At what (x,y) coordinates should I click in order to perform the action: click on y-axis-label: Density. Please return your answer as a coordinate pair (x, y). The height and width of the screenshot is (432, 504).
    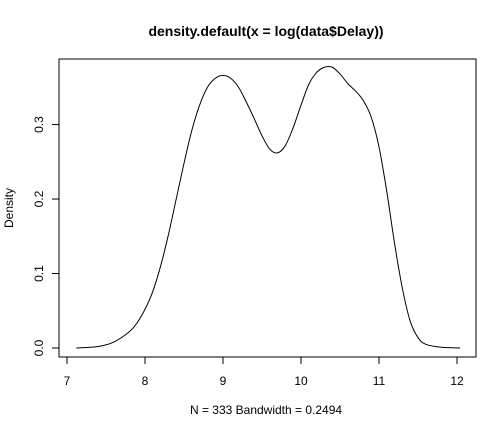
    Looking at the image, I should click on (9, 208).